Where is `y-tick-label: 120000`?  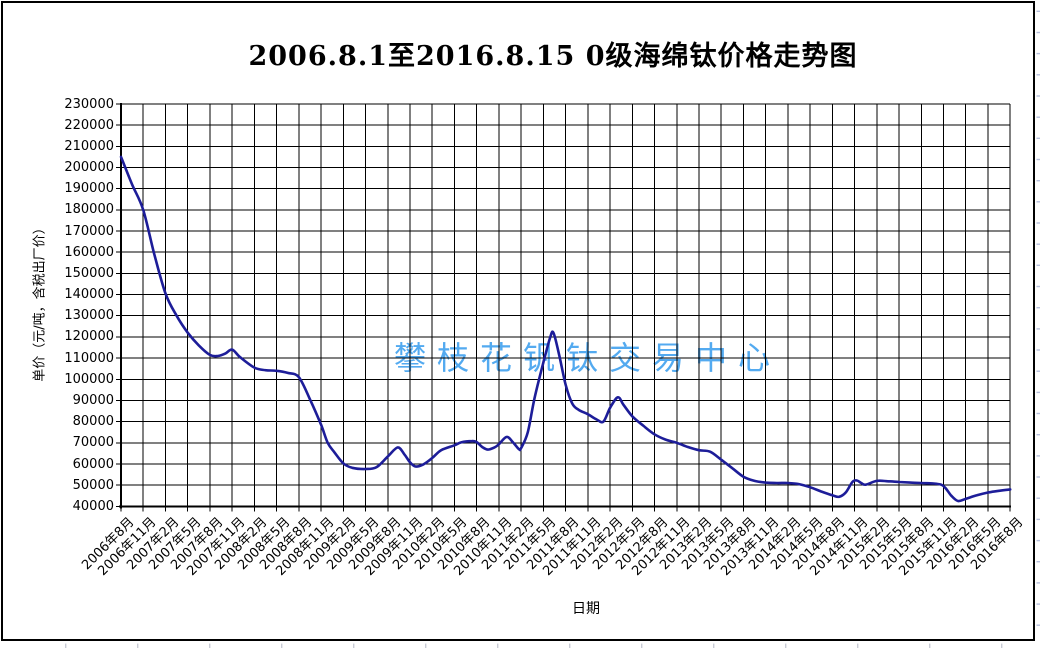
y-tick-label: 120000 is located at coordinates (89, 337).